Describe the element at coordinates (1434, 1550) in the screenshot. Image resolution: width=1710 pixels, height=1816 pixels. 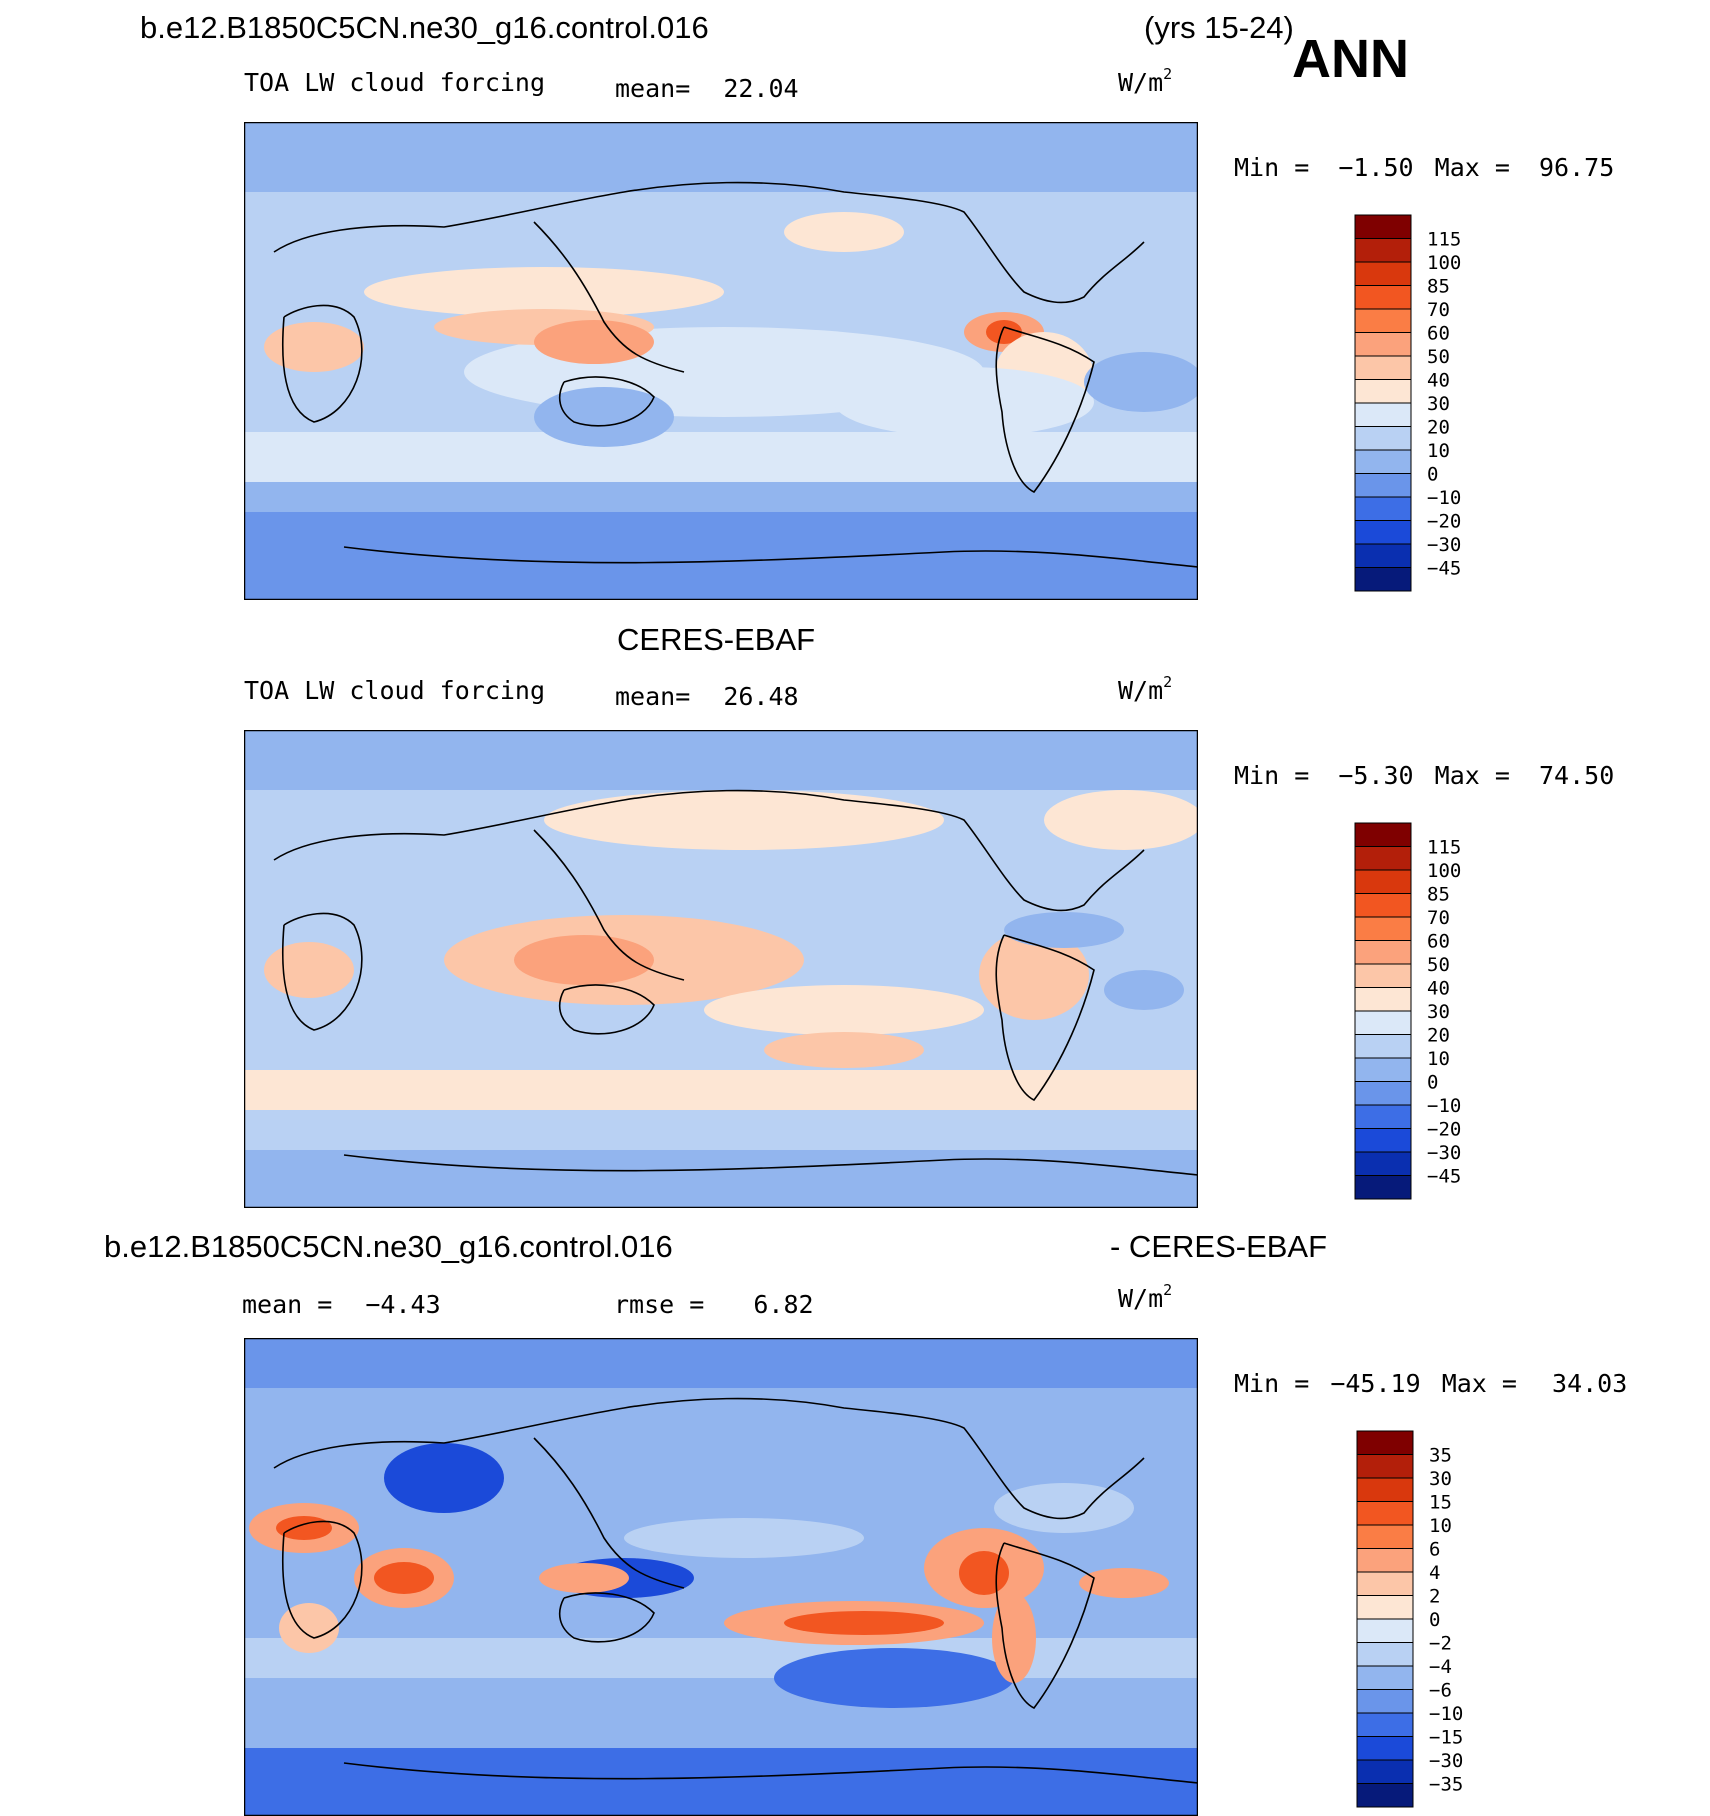
I see `colorbar-tick-label: 6` at that location.